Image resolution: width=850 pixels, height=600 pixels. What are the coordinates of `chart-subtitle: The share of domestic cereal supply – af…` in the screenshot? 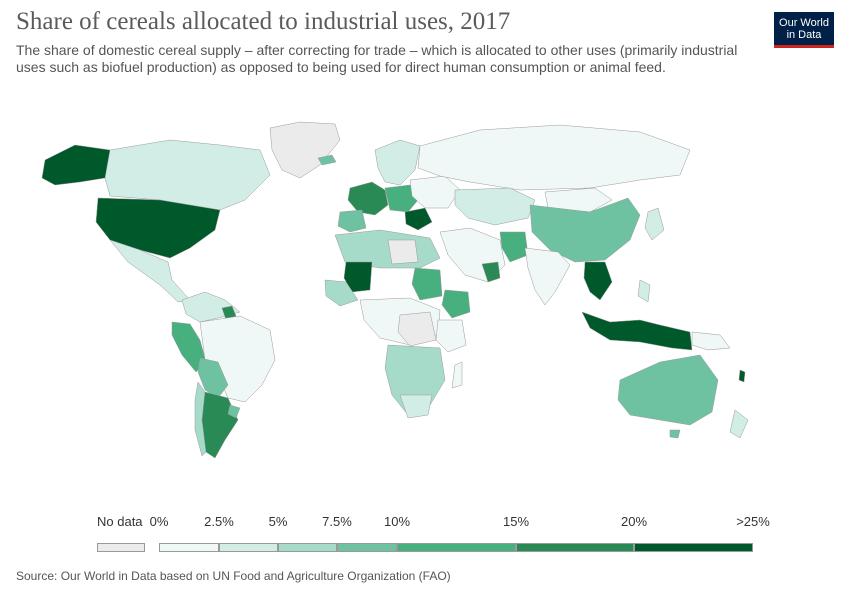 It's located at (377, 58).